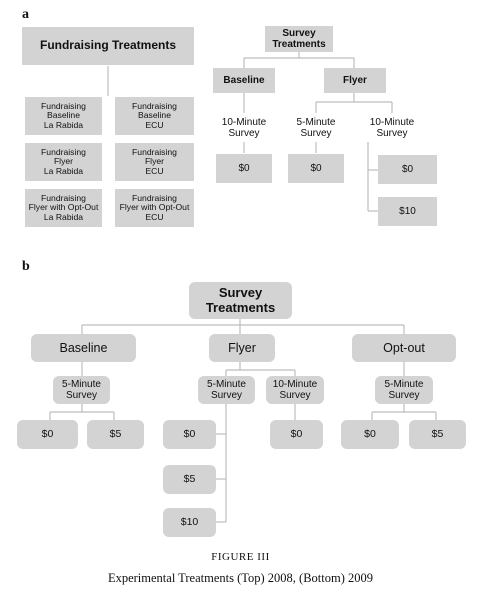 This screenshot has height=598, width=481. Describe the element at coordinates (316, 127) in the screenshot. I see `a-flyer-5min-survey: 5-Minute Survey` at that location.